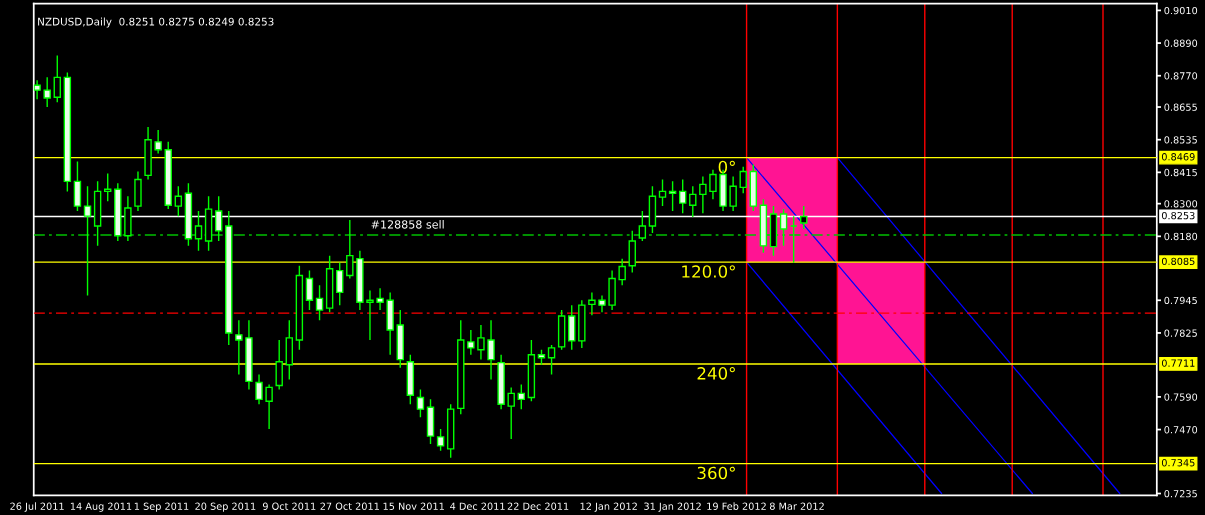 This screenshot has height=515, width=1205. What do you see at coordinates (716, 373) in the screenshot?
I see `annotation: 240°` at bounding box center [716, 373].